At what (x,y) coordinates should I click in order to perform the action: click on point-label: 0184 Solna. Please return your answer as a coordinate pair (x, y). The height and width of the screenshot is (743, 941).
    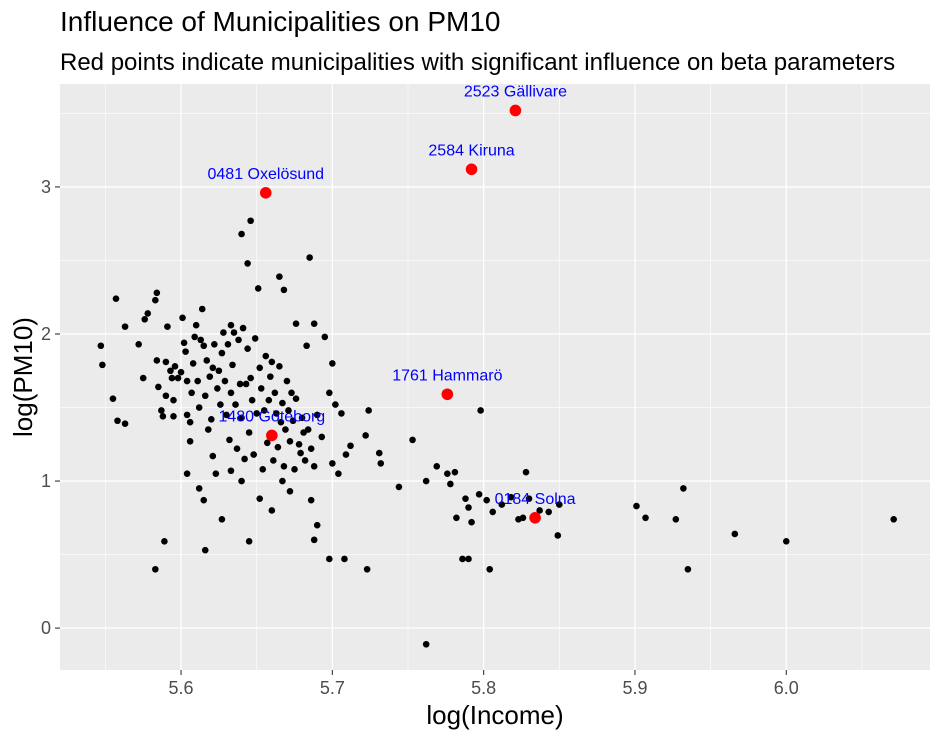
    Looking at the image, I should click on (535, 499).